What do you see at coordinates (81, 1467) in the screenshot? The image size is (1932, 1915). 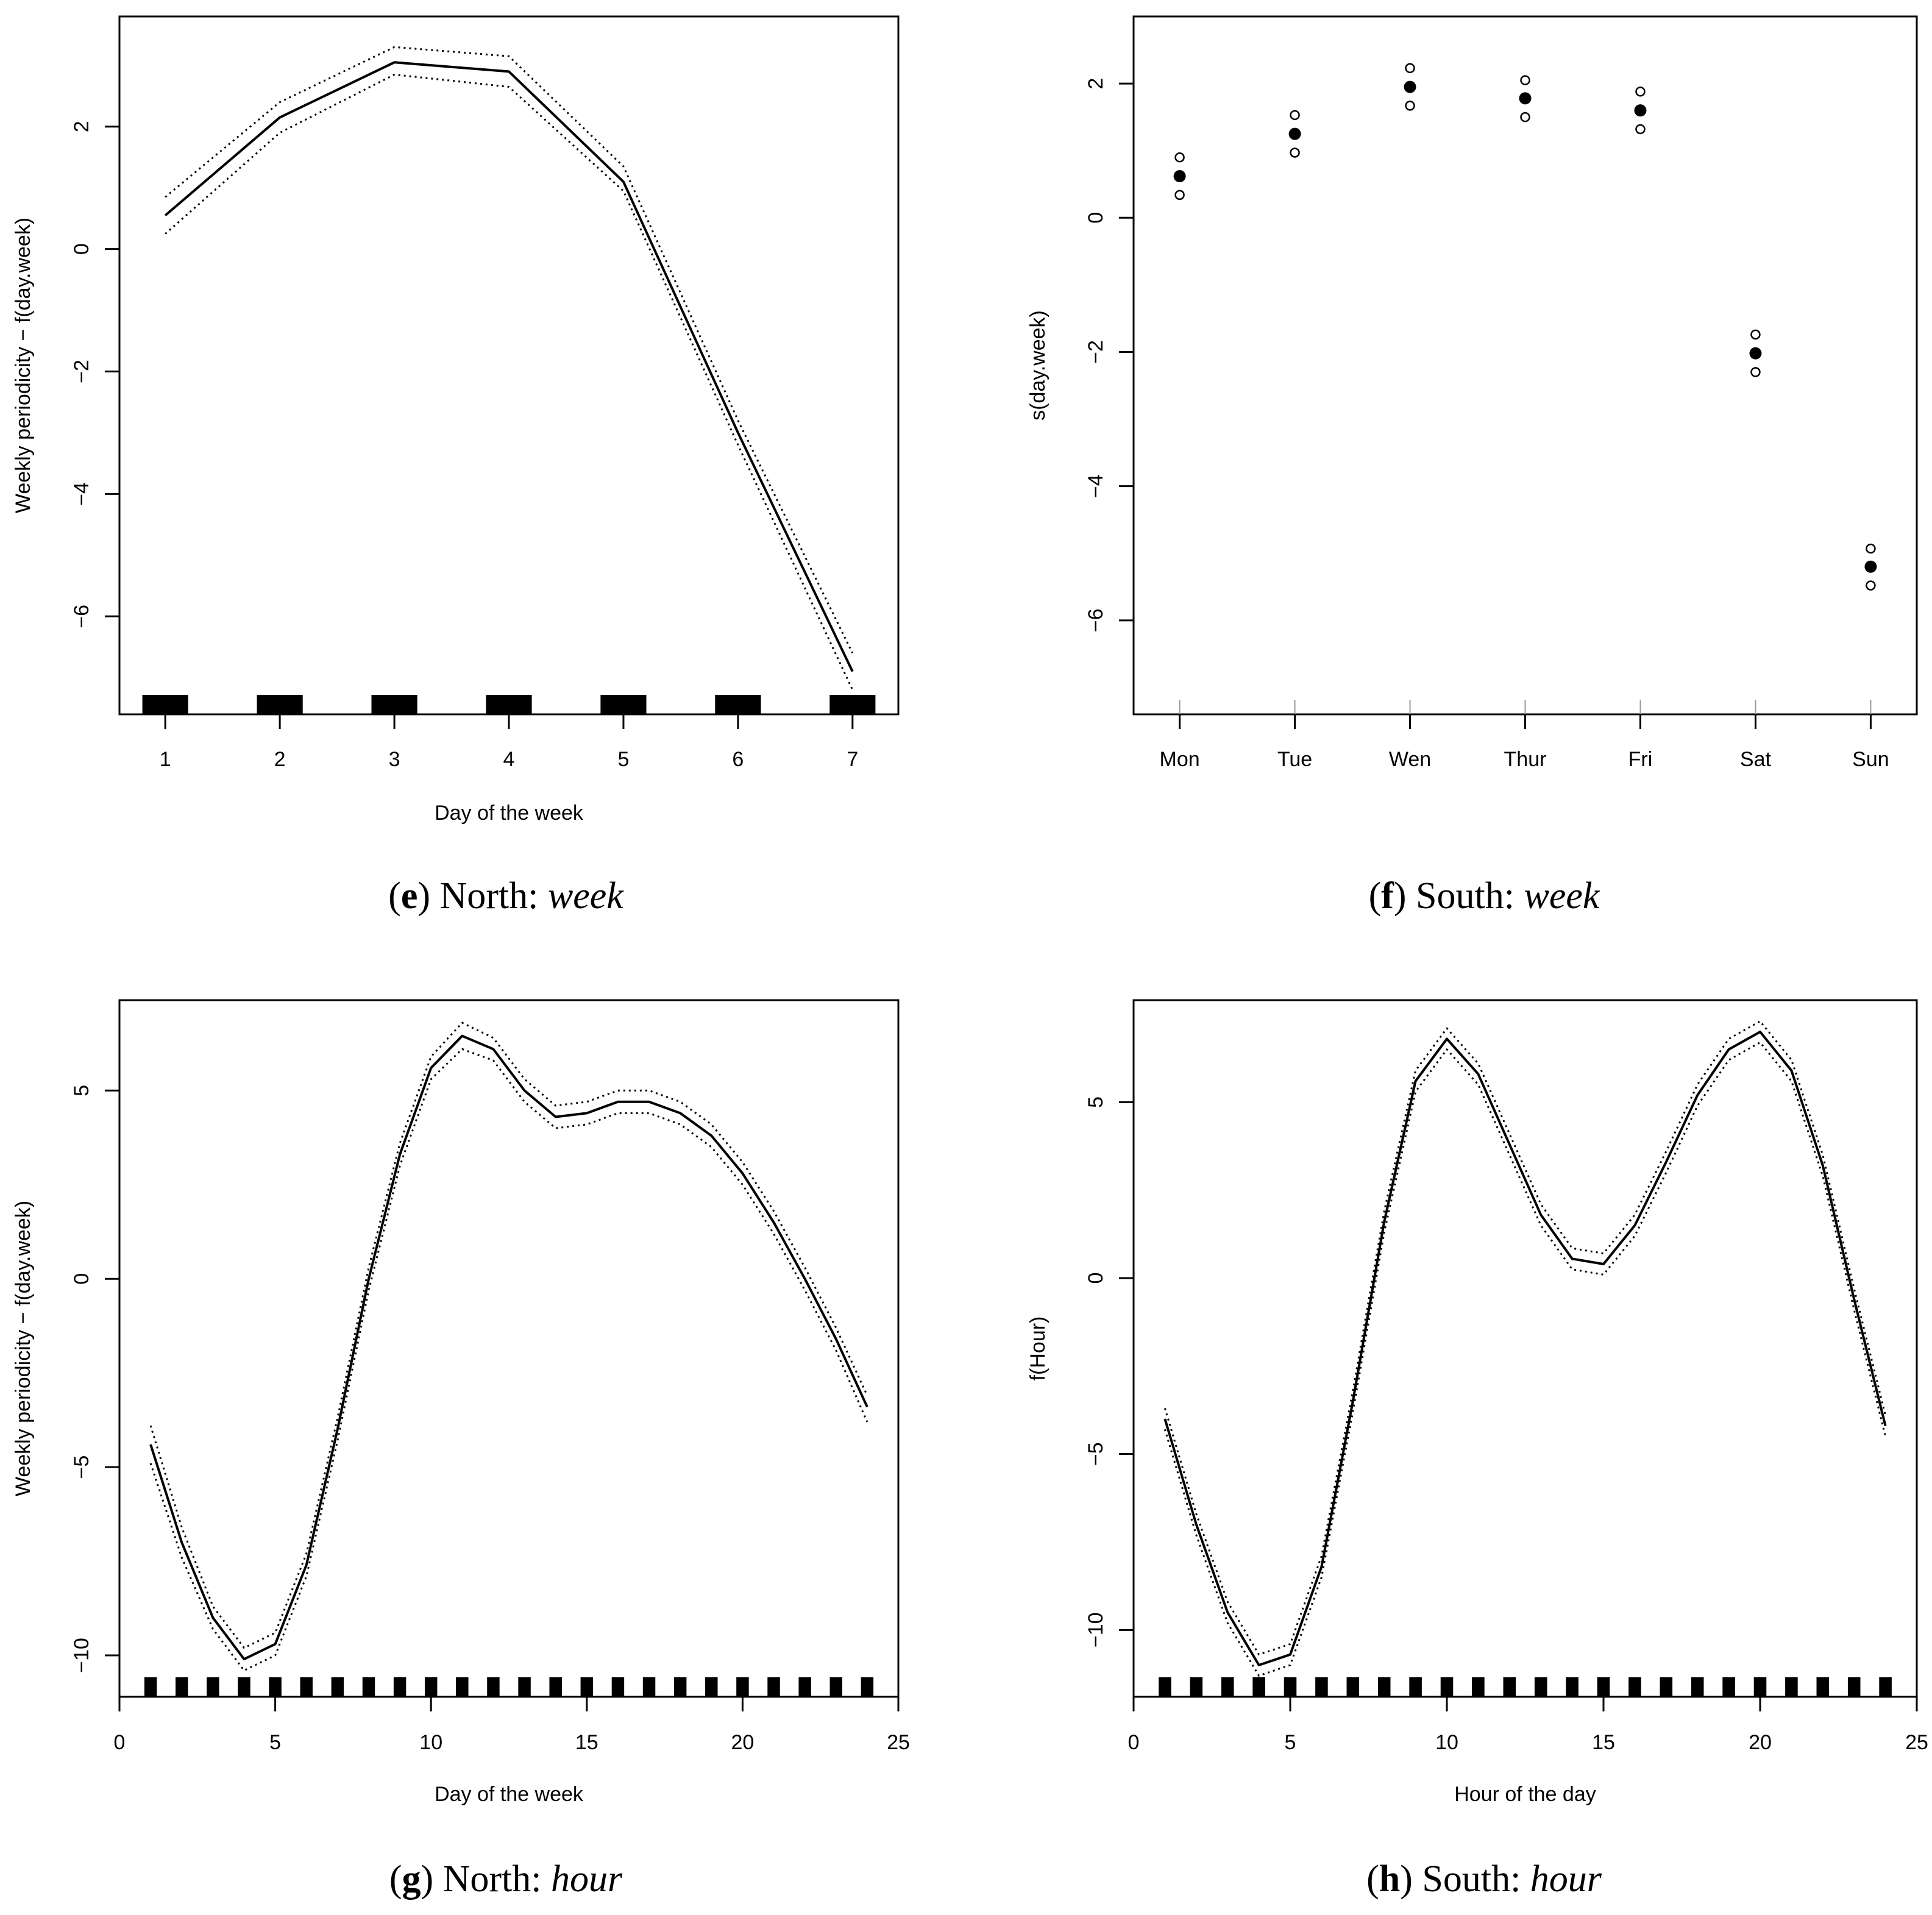 I see `y-tick-label-g: −5` at bounding box center [81, 1467].